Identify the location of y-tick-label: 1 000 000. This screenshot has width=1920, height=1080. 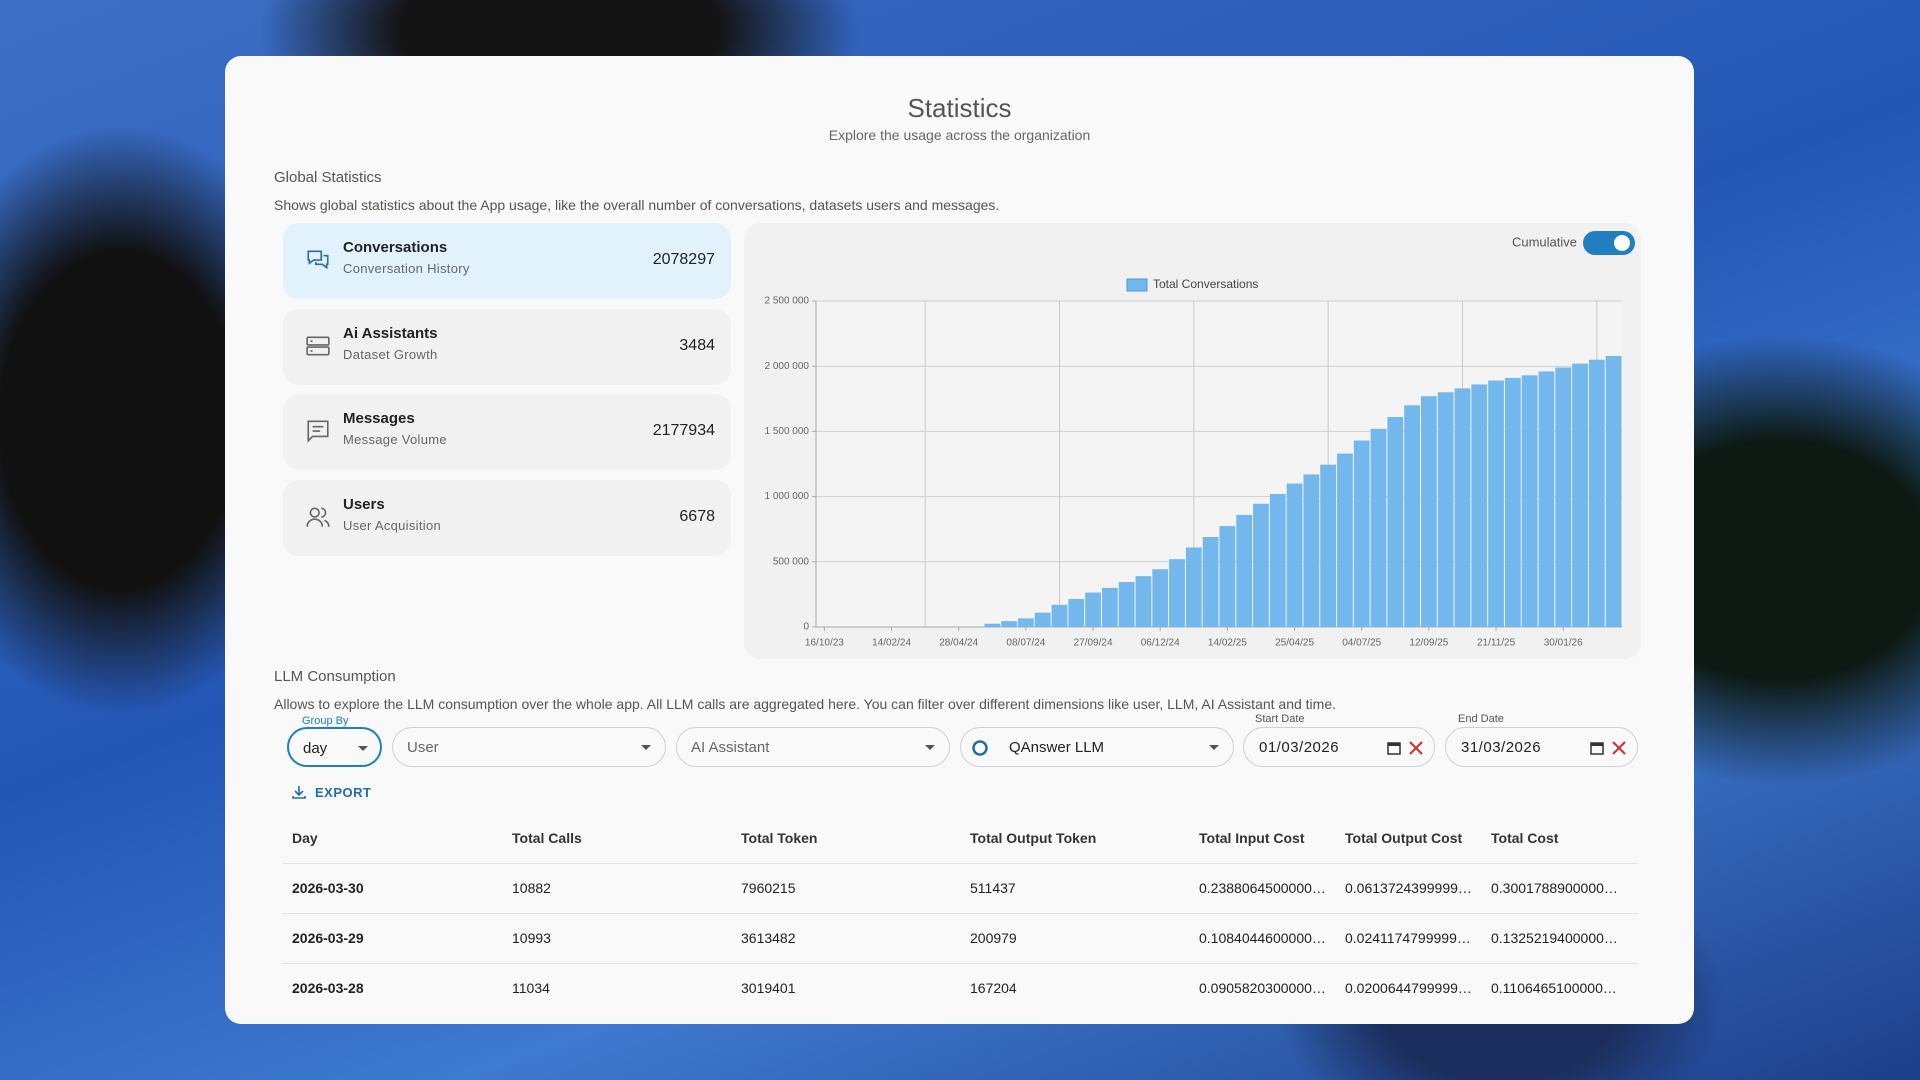
(787, 496).